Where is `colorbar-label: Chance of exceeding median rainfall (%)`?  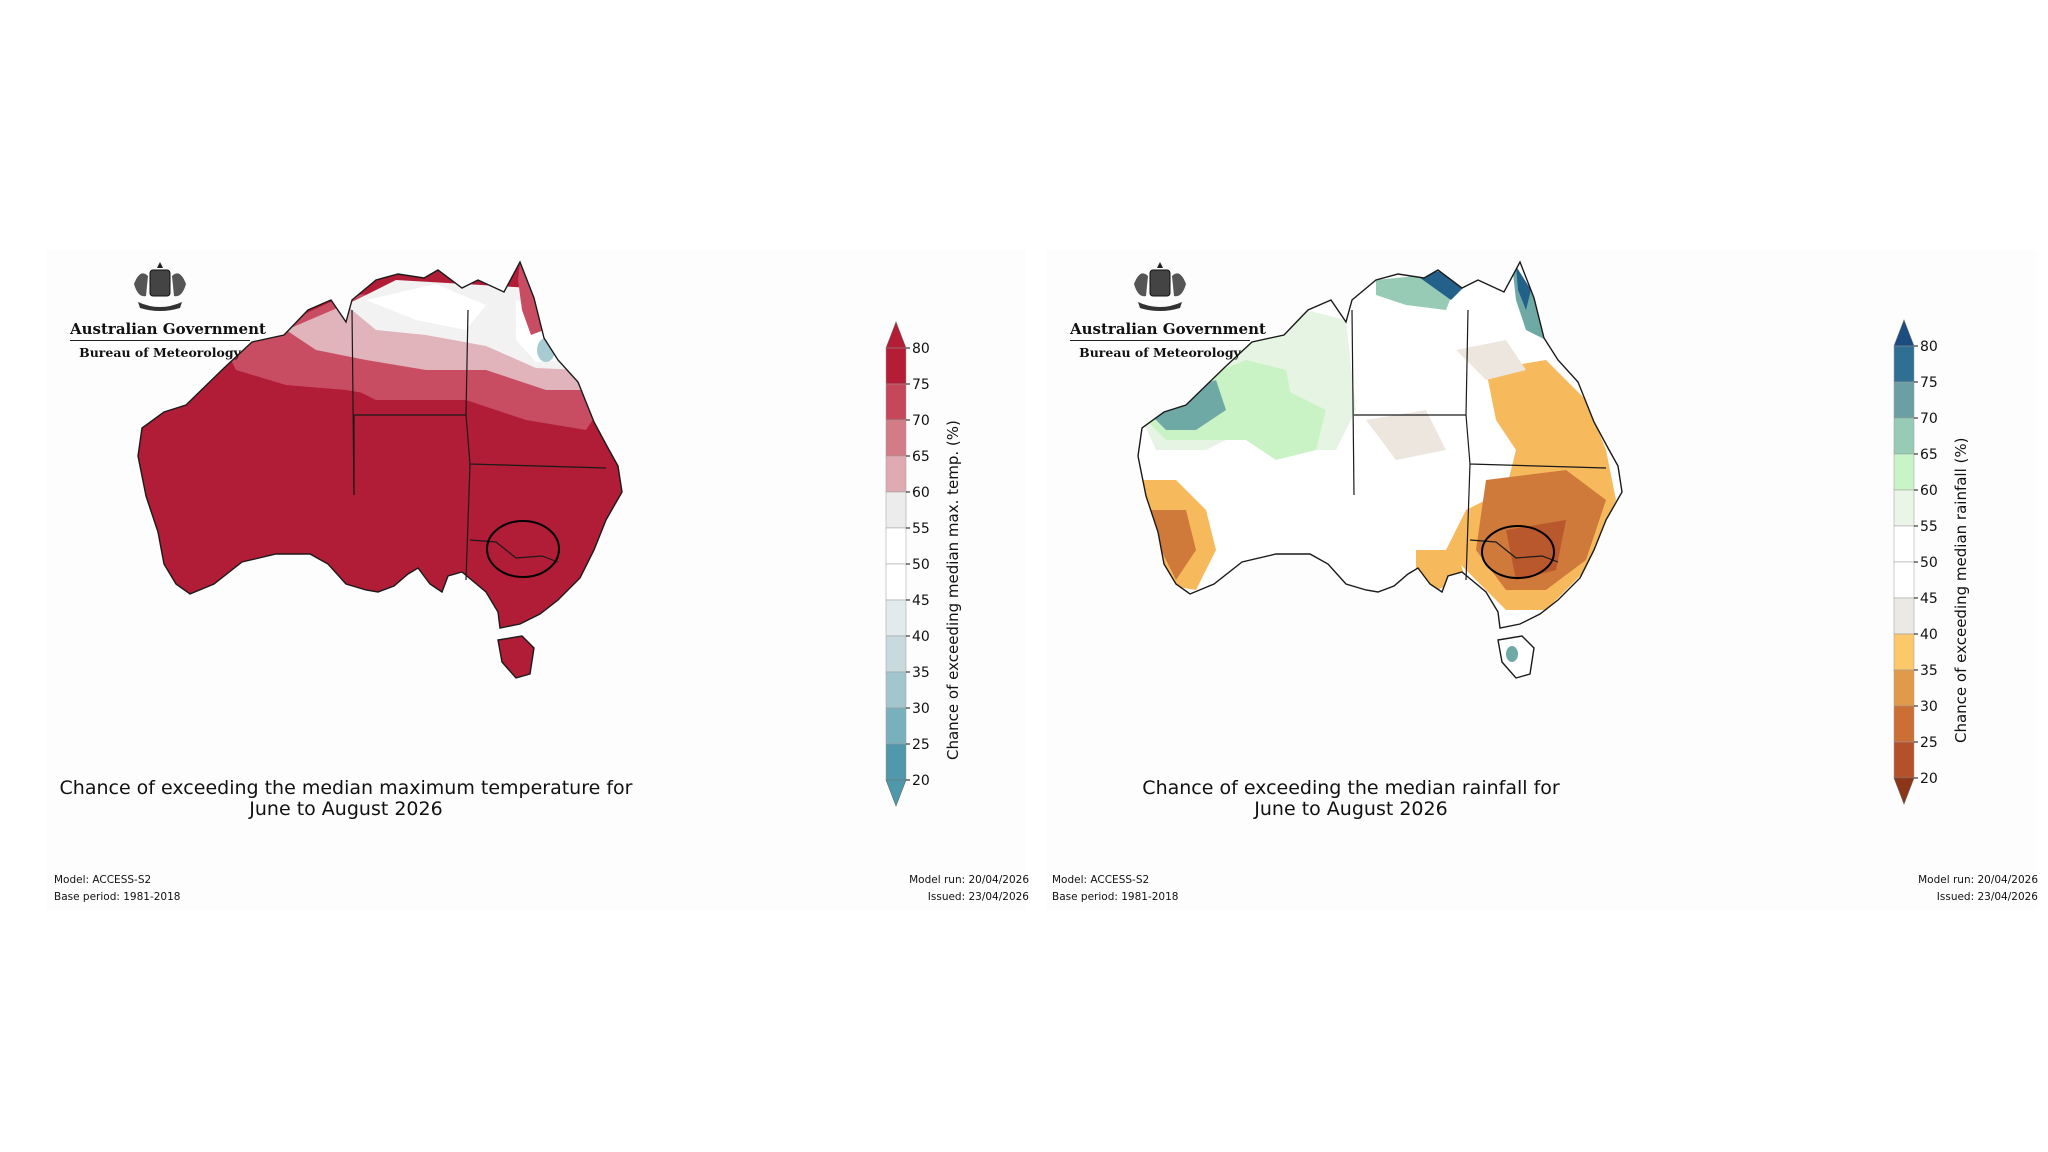
colorbar-label: Chance of exceeding median rainfall (%) is located at coordinates (1961, 590).